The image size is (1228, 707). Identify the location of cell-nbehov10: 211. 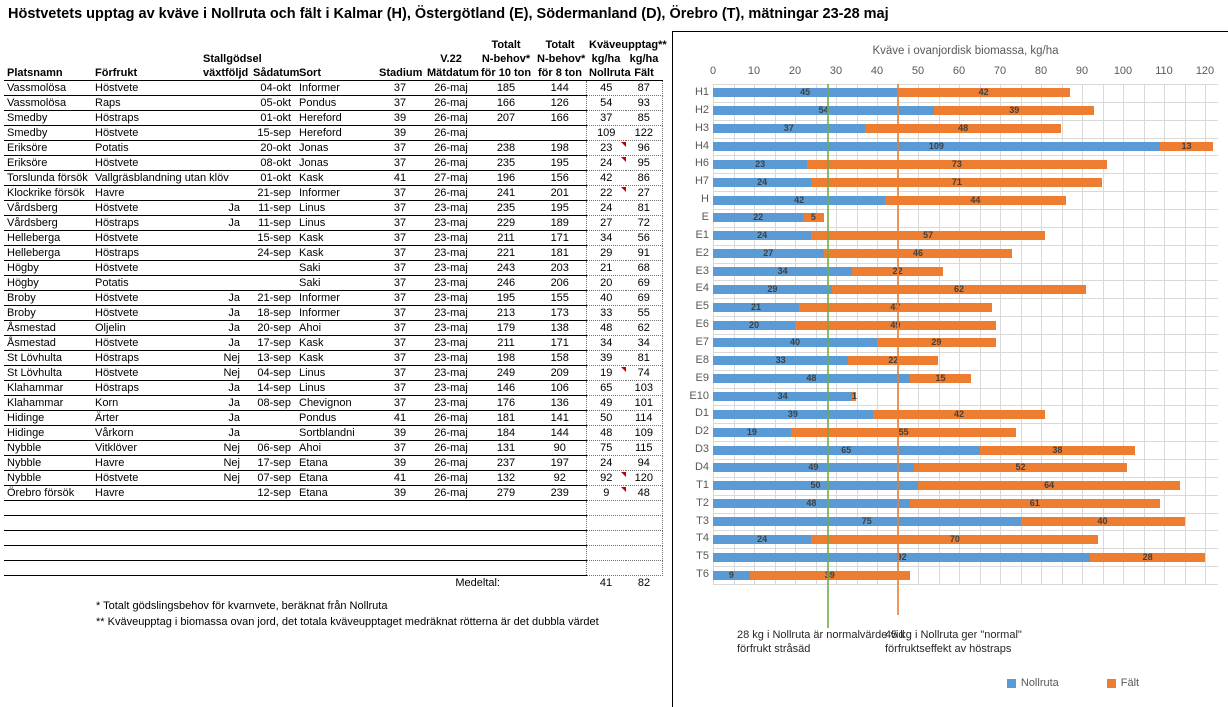
(506, 343).